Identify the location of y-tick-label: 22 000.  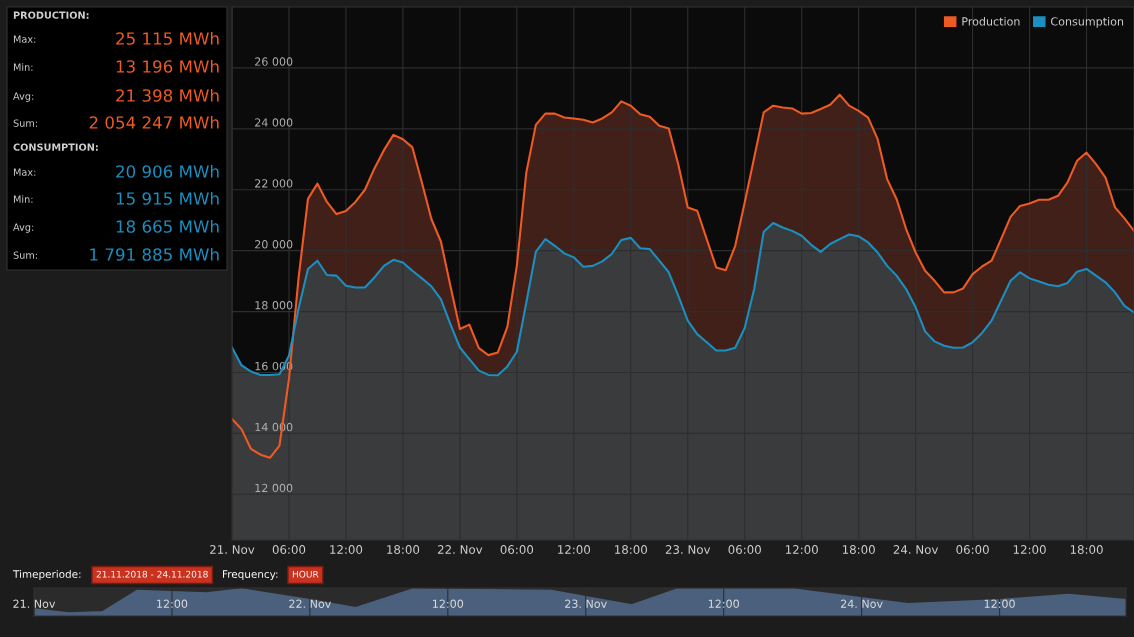
(274, 183).